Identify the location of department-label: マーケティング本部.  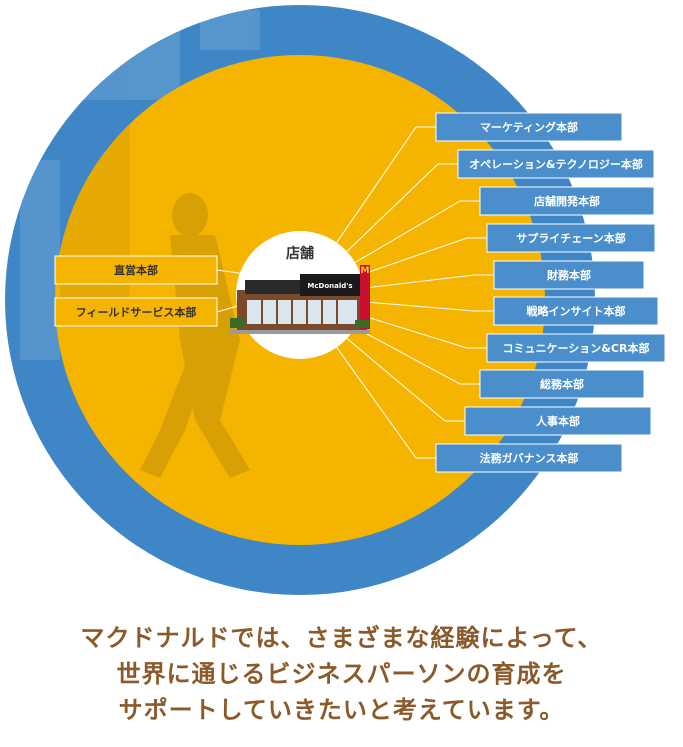
(529, 127).